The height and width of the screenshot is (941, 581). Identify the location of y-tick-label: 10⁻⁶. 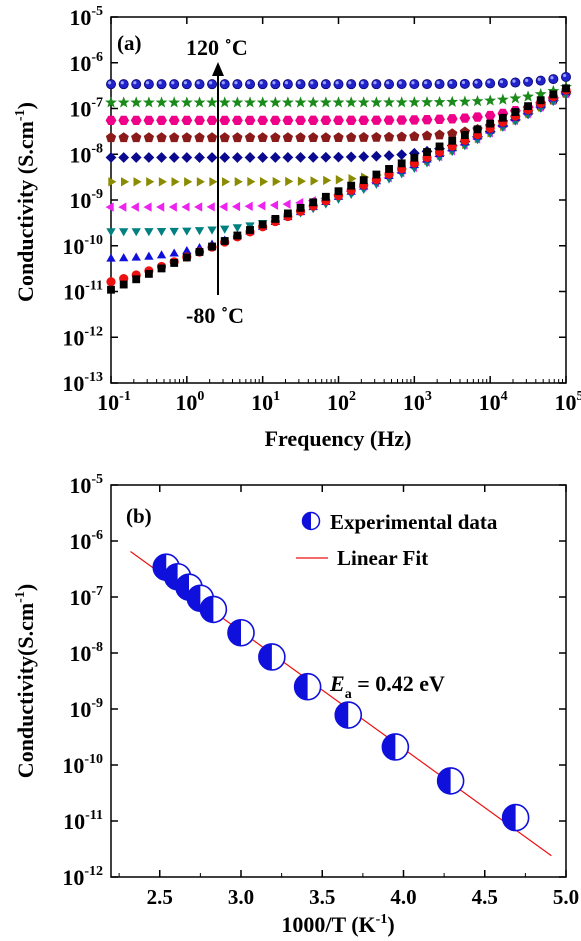
(86, 63).